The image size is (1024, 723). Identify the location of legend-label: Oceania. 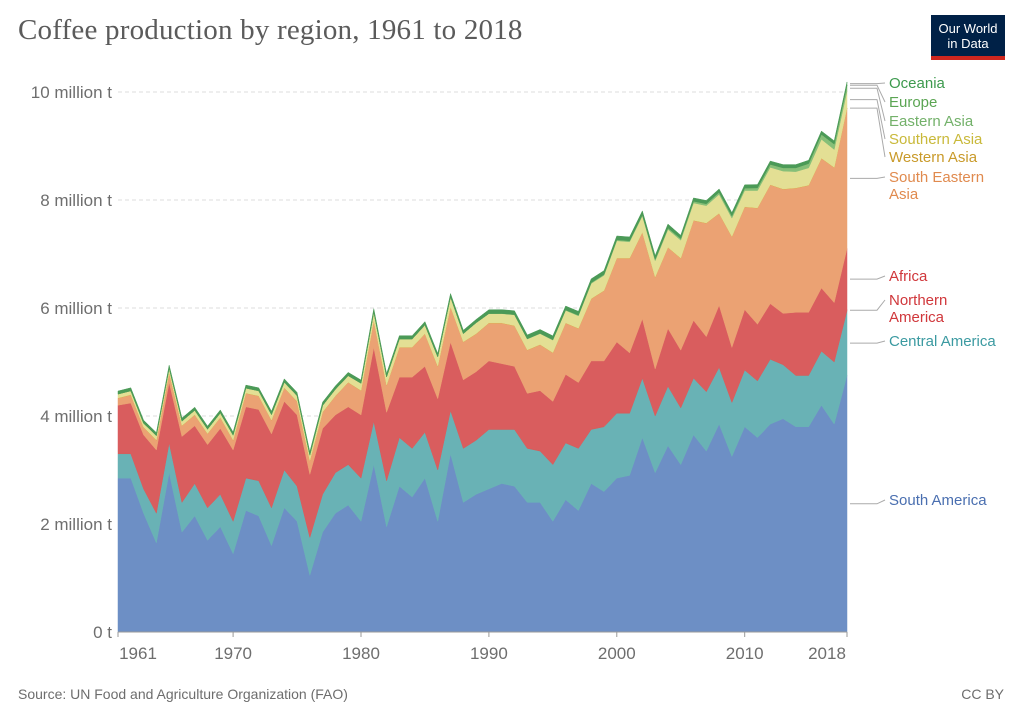
(917, 83).